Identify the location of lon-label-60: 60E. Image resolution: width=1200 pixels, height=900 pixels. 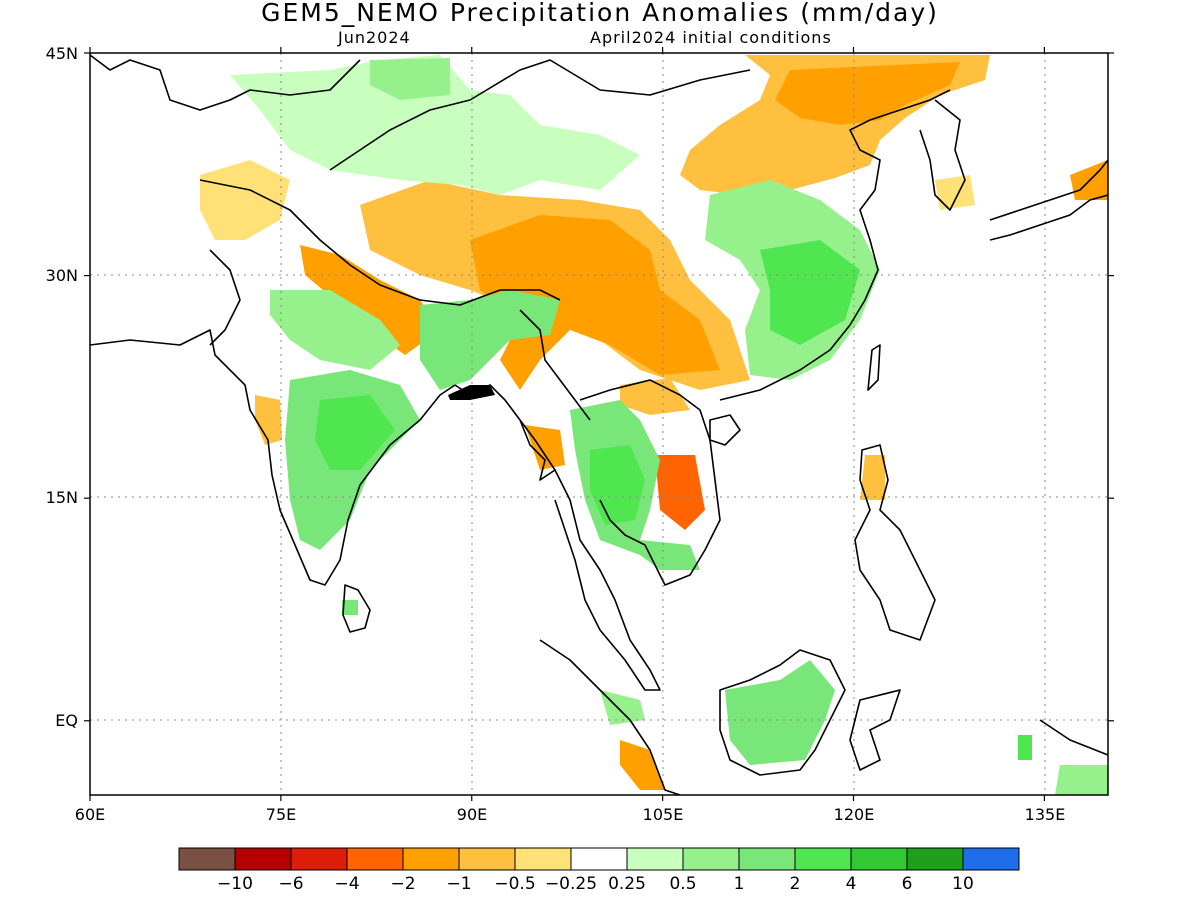
(90, 814).